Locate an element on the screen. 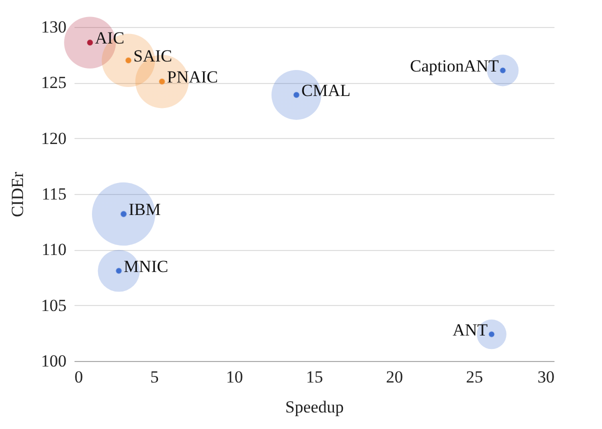 The image size is (602, 429). x-tick-label: 15 is located at coordinates (314, 377).